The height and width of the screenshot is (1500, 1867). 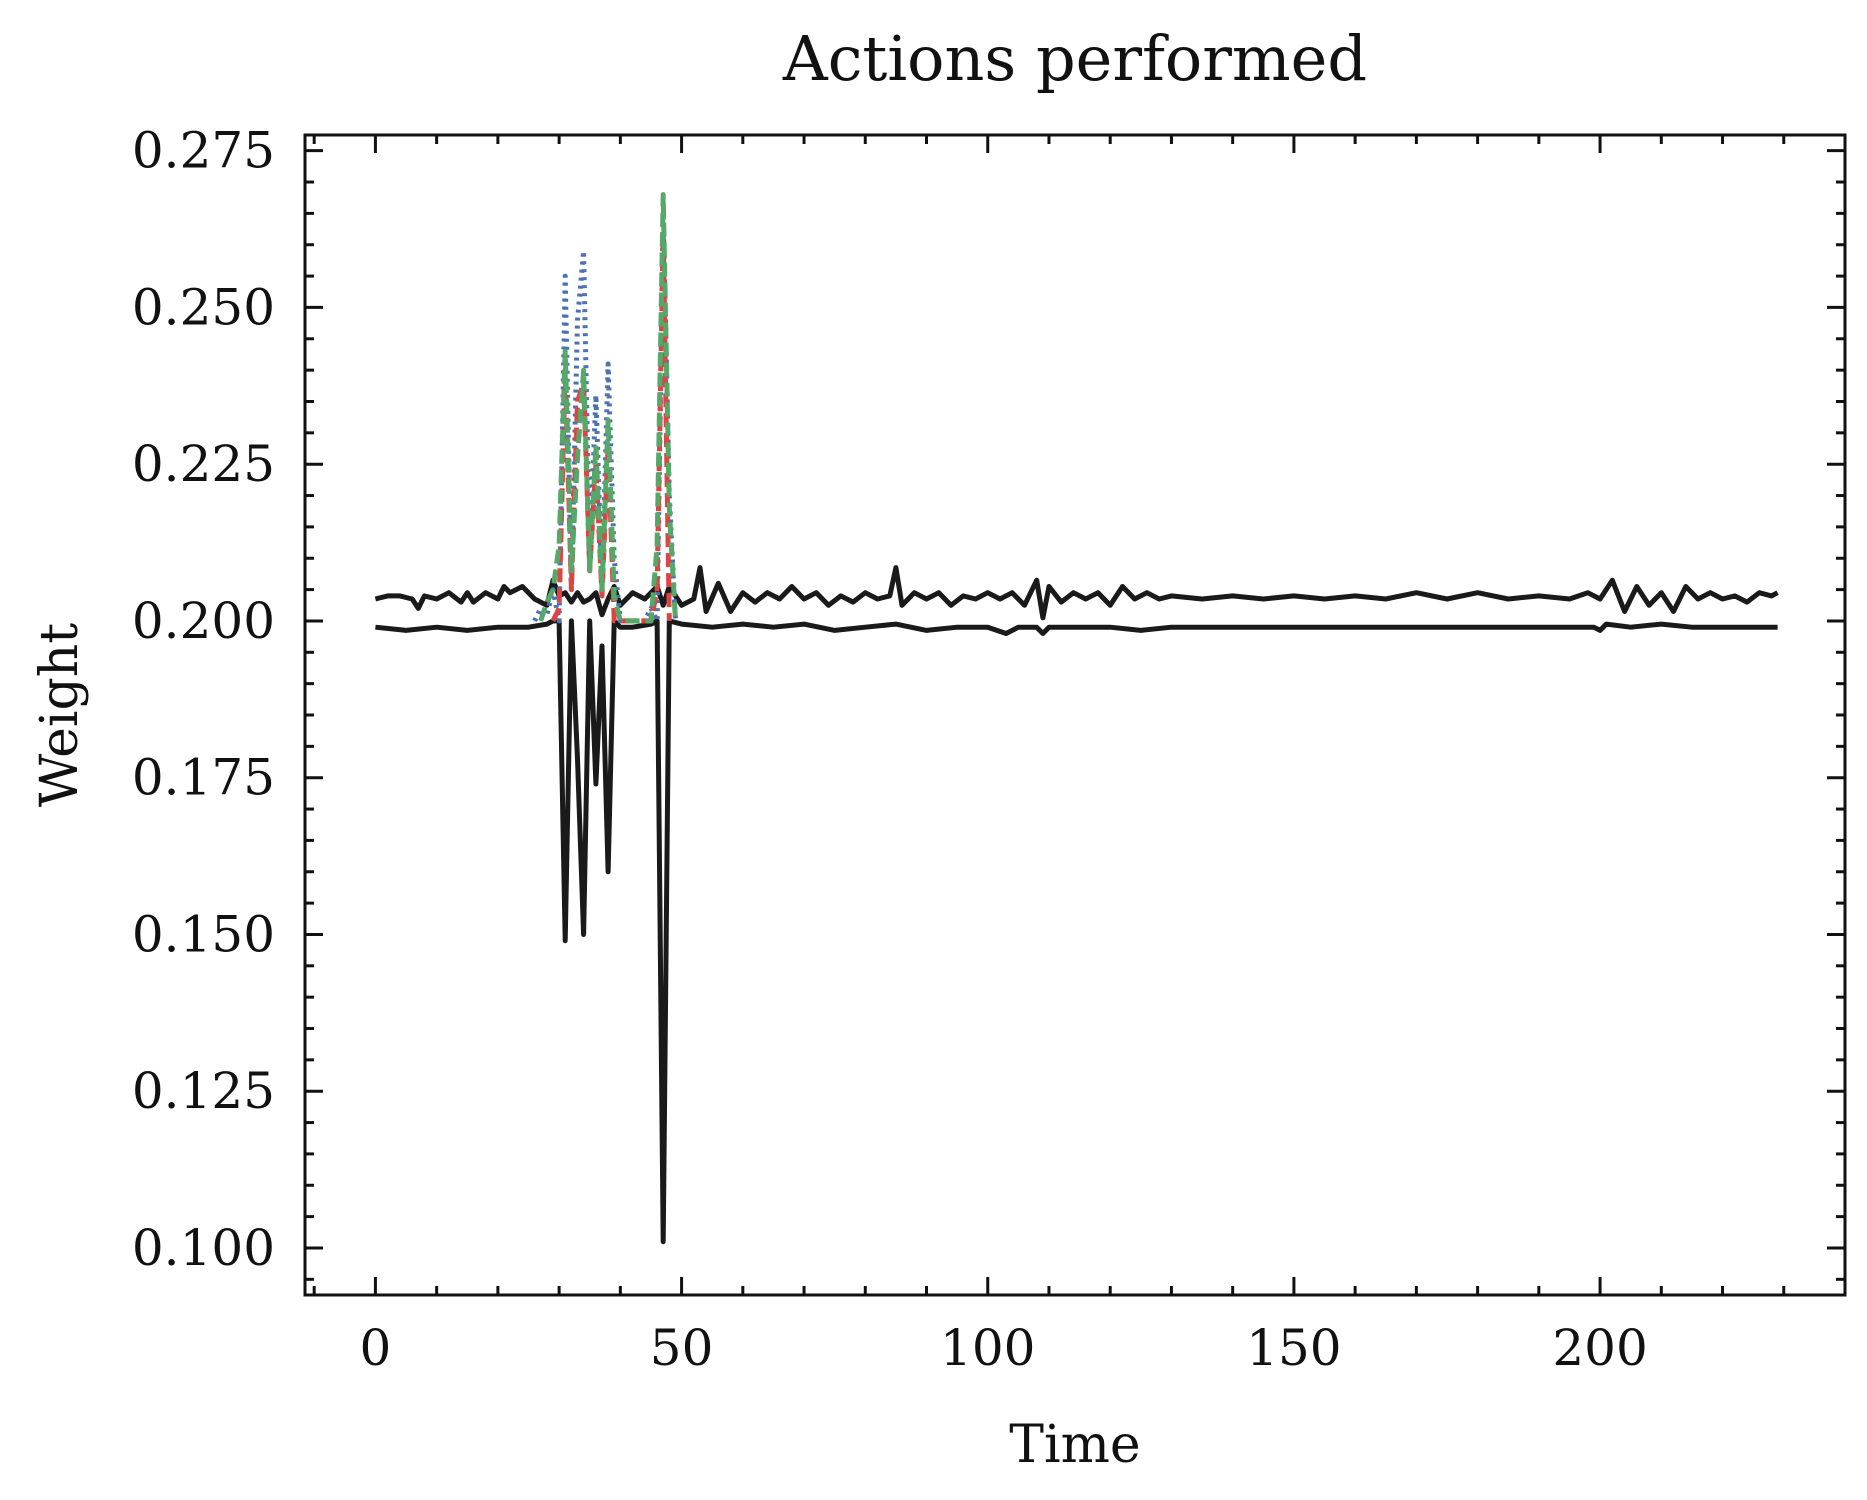 What do you see at coordinates (1293, 1348) in the screenshot?
I see `x-tick-label: 150` at bounding box center [1293, 1348].